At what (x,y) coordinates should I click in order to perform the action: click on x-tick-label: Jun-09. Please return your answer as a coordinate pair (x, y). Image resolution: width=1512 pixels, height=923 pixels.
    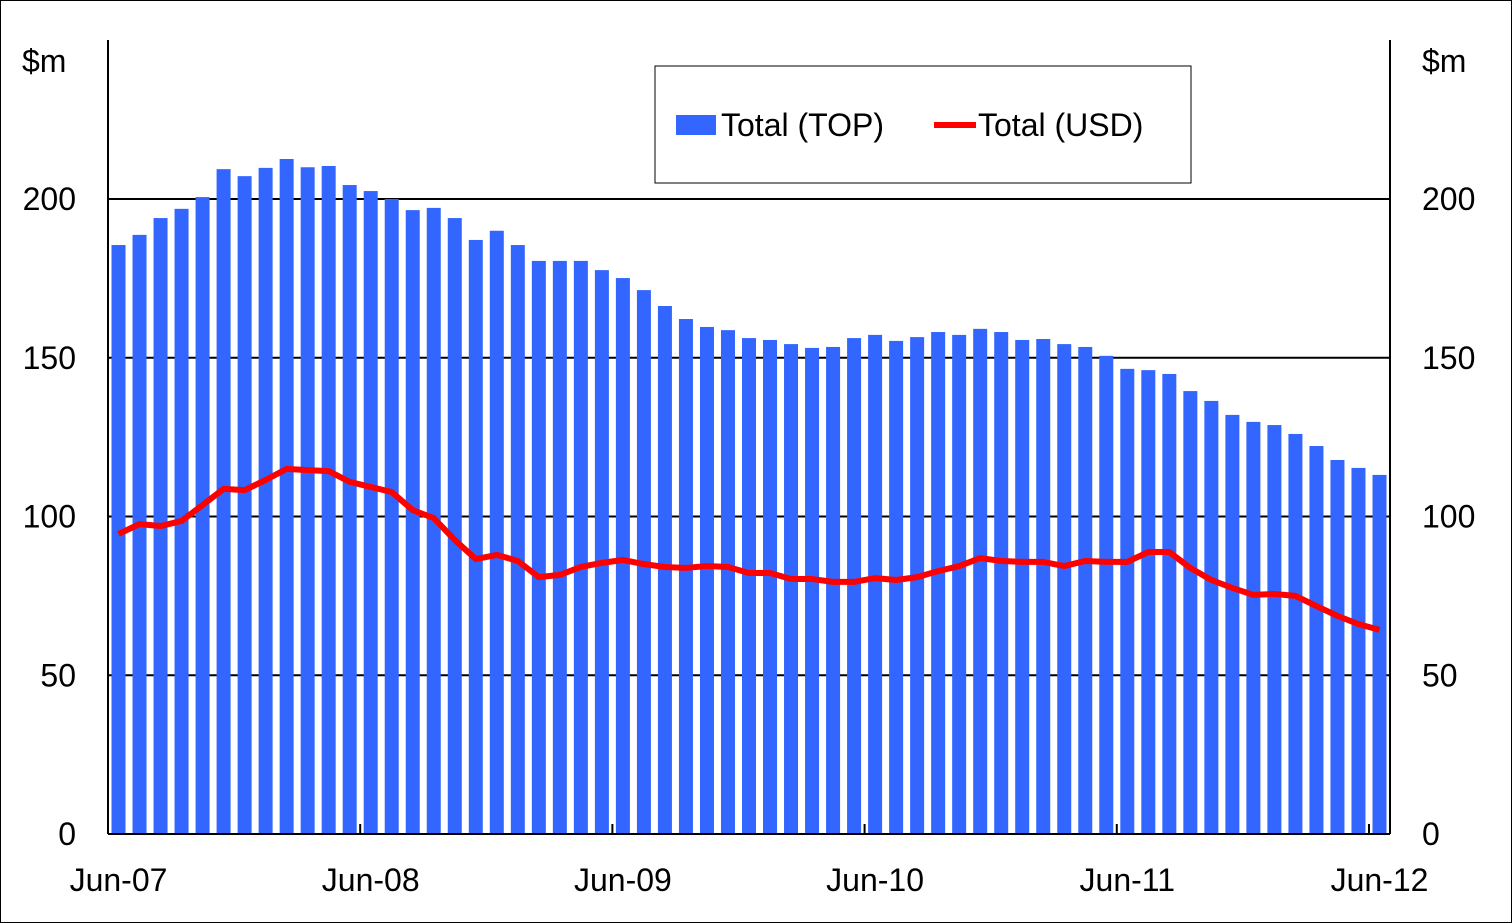
    Looking at the image, I should click on (623, 880).